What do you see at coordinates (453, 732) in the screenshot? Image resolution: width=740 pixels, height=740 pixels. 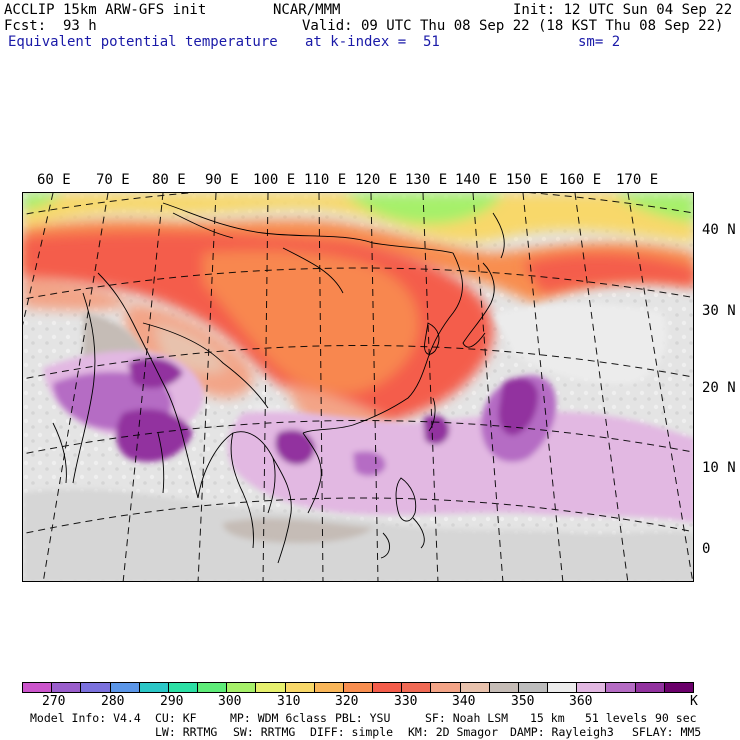 I see `km-info: KM: 2D Smagor` at bounding box center [453, 732].